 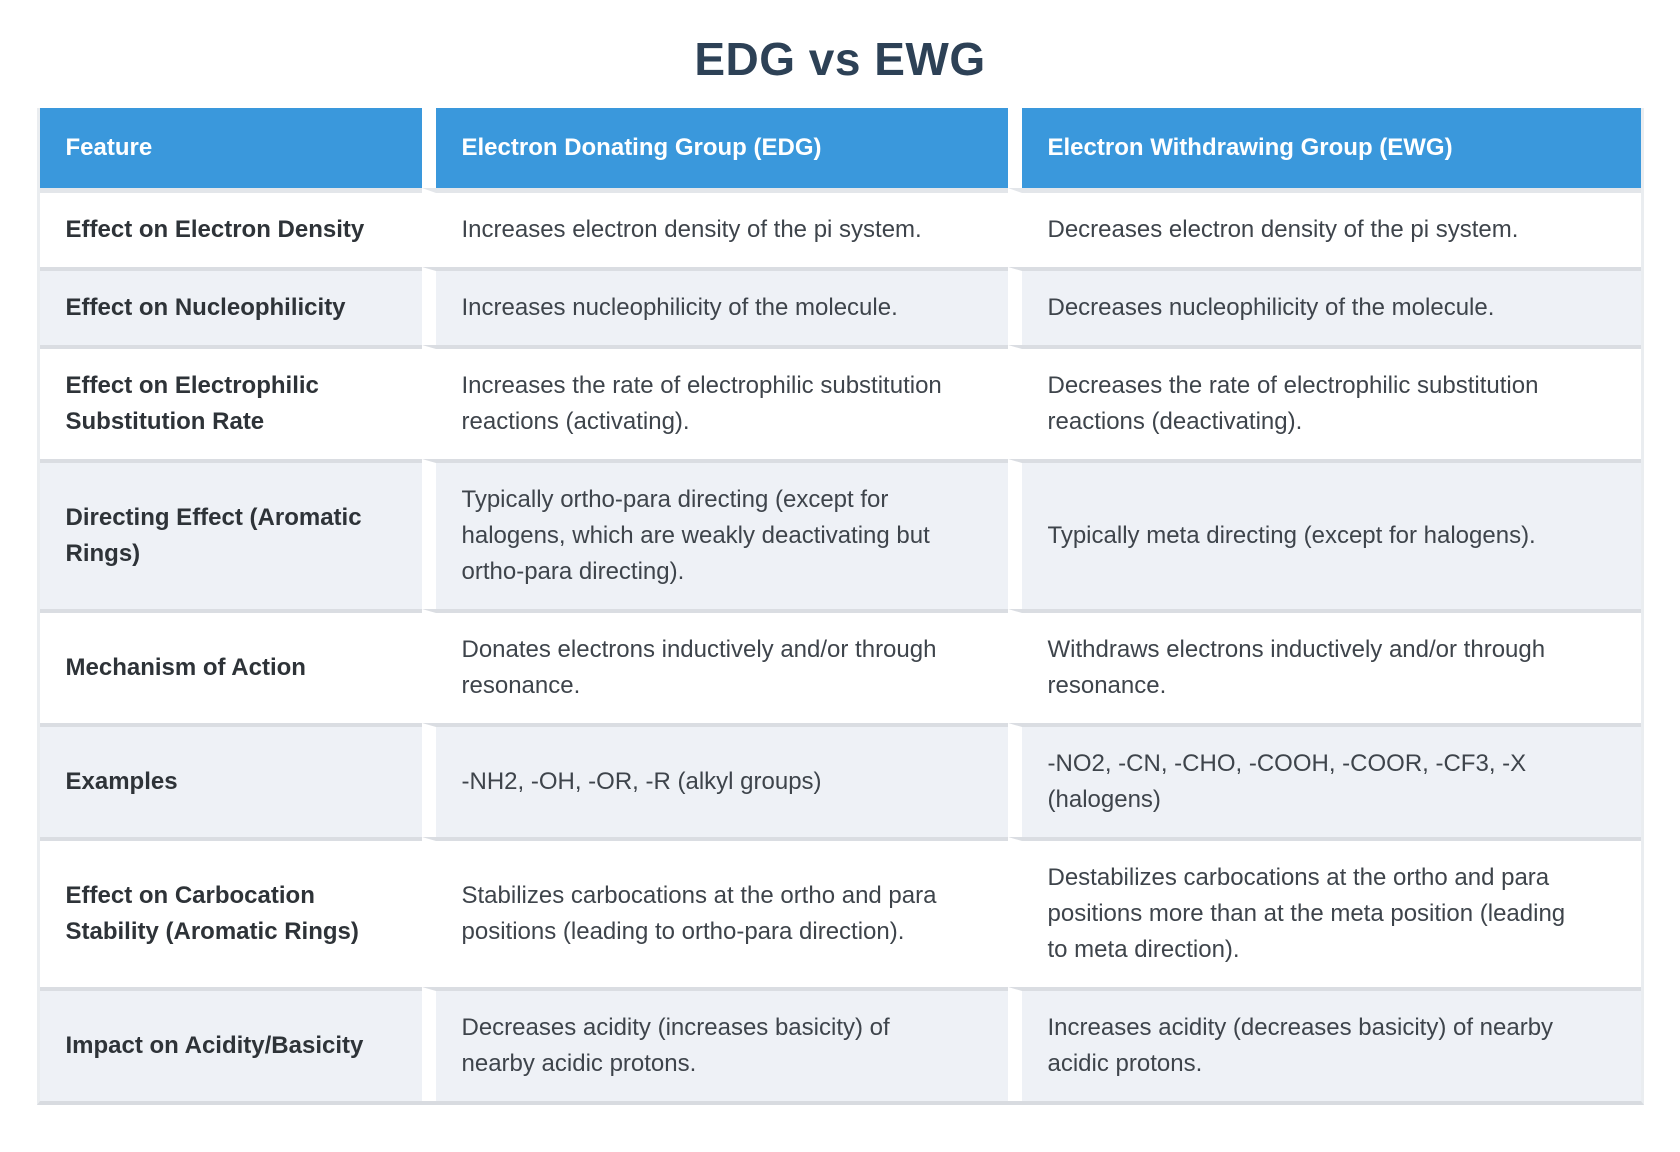 What do you see at coordinates (230, 779) in the screenshot?
I see `feature-cell: Examples` at bounding box center [230, 779].